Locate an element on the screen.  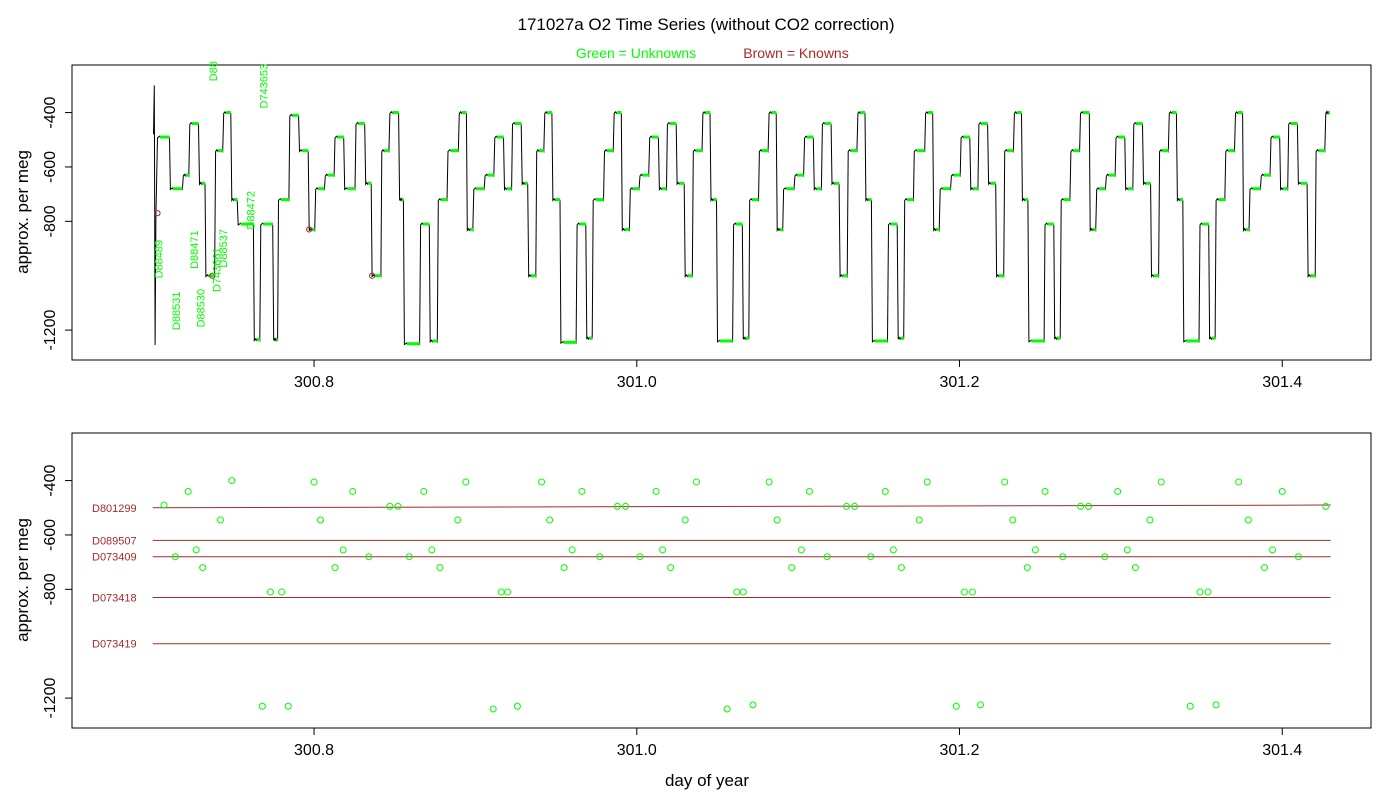
cylinder-label: D88530 is located at coordinates (201, 308).